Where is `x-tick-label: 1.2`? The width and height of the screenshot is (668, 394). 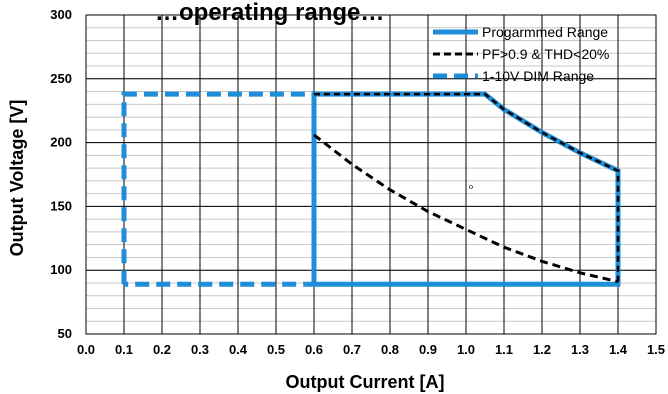 x-tick-label: 1.2 is located at coordinates (542, 349).